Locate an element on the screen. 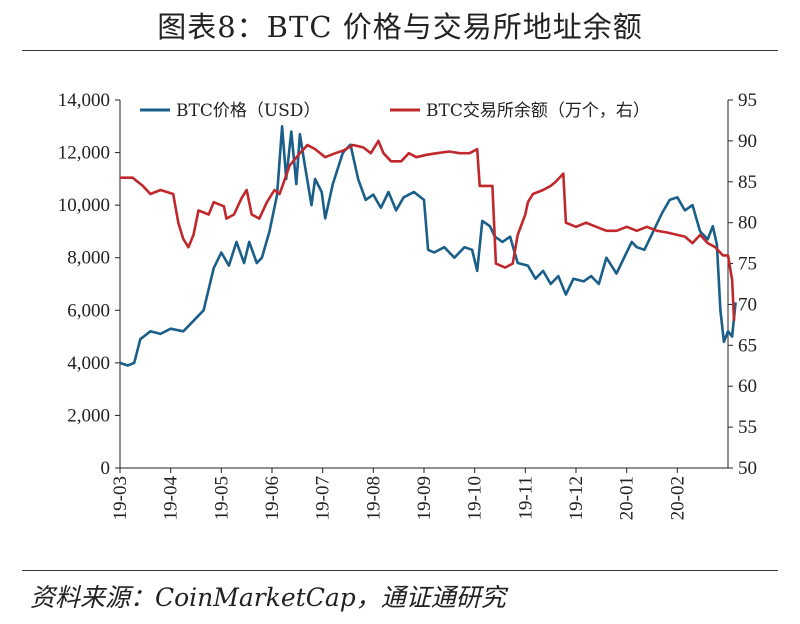  x-tick-label: 19-06 is located at coordinates (272, 498).